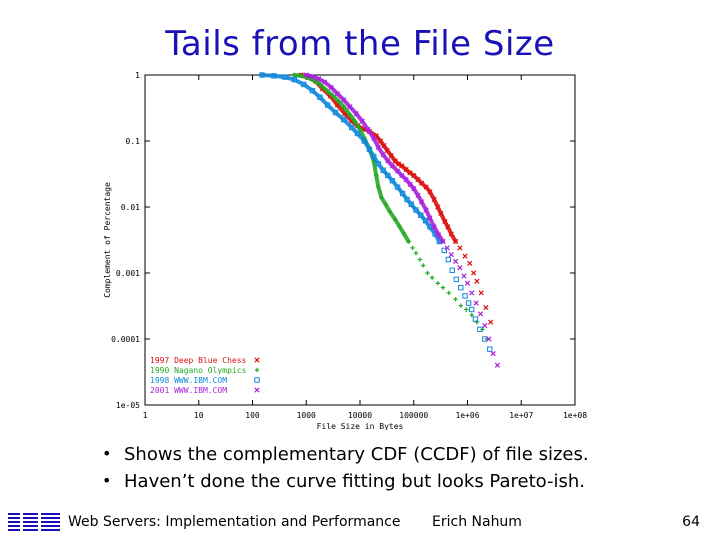 The width and height of the screenshot is (720, 540). Describe the element at coordinates (34, 522) in the screenshot. I see `ibm-logo` at that location.